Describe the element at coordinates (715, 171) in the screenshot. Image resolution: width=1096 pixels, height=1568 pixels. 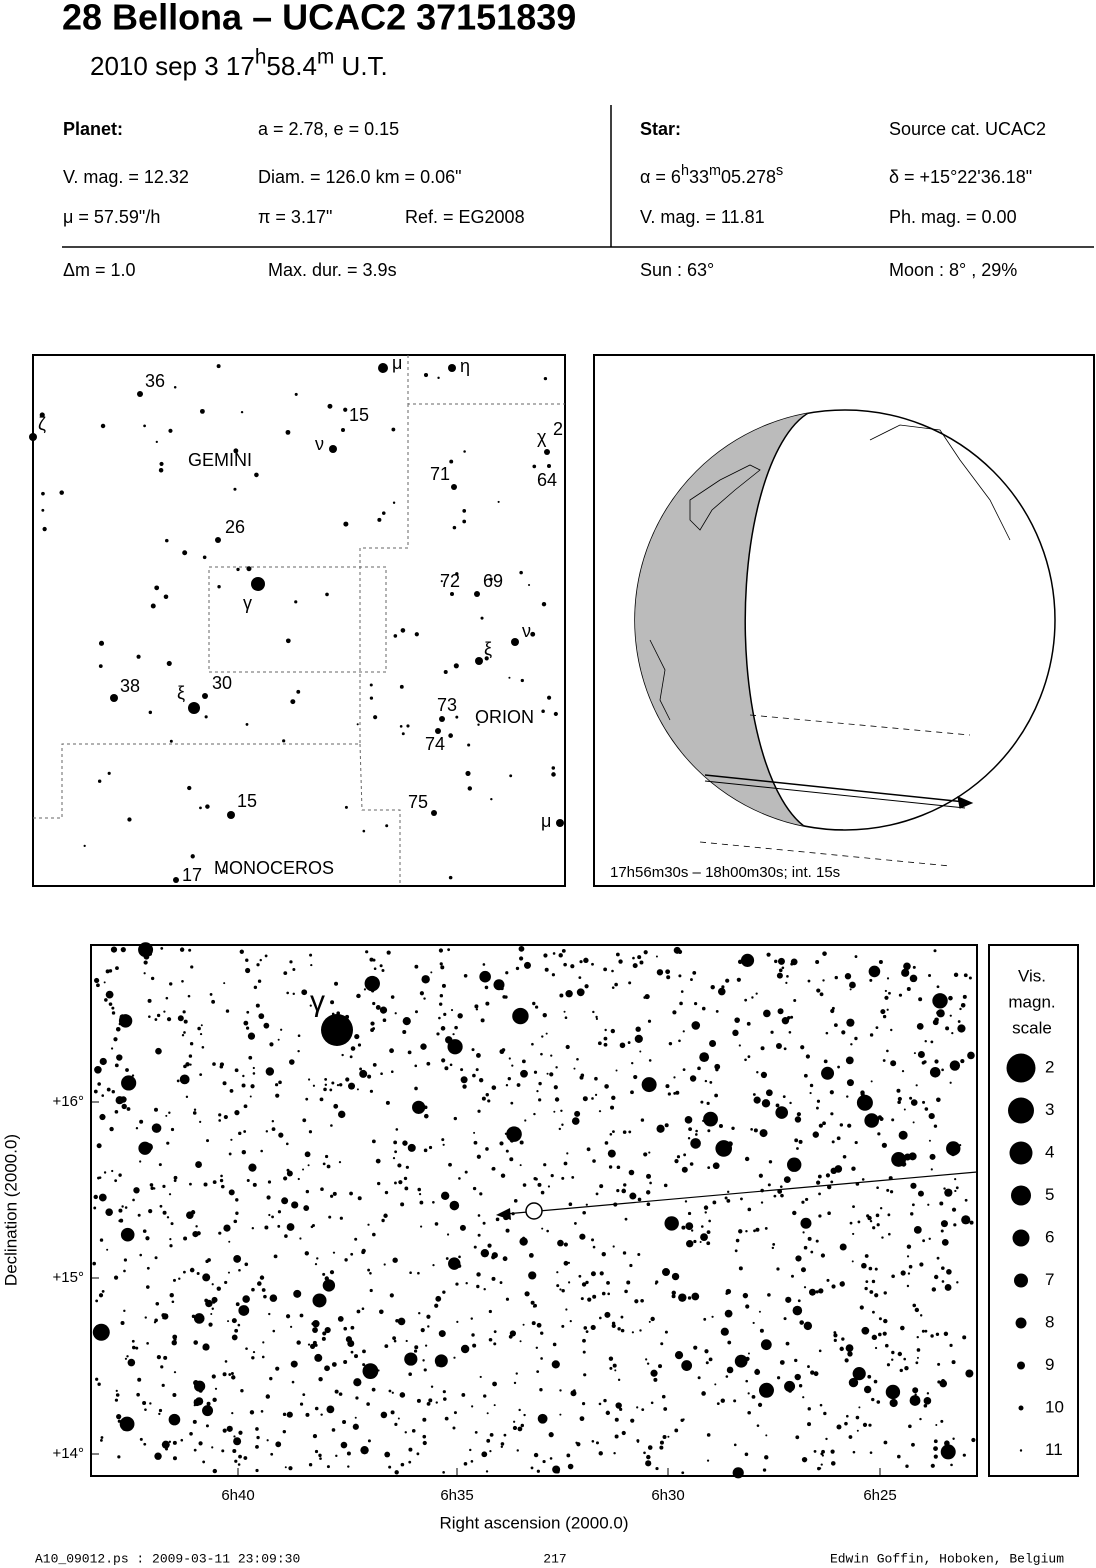
I see `info-cell-part: m` at that location.